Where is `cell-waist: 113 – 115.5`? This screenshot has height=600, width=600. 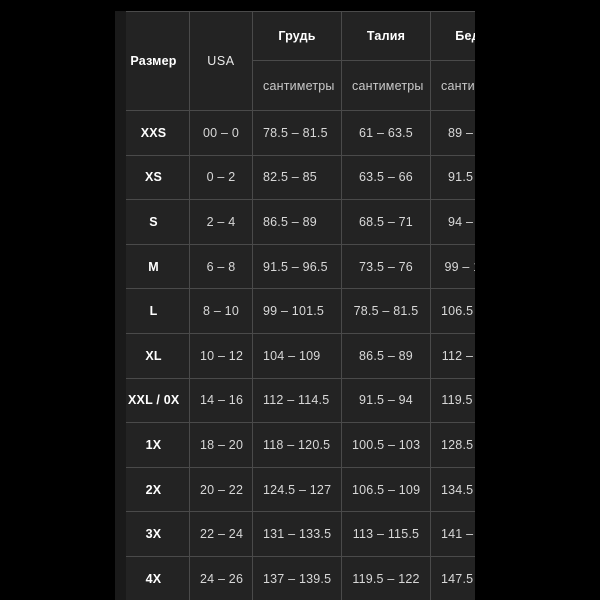
cell-waist: 113 – 115.5 is located at coordinates (386, 534).